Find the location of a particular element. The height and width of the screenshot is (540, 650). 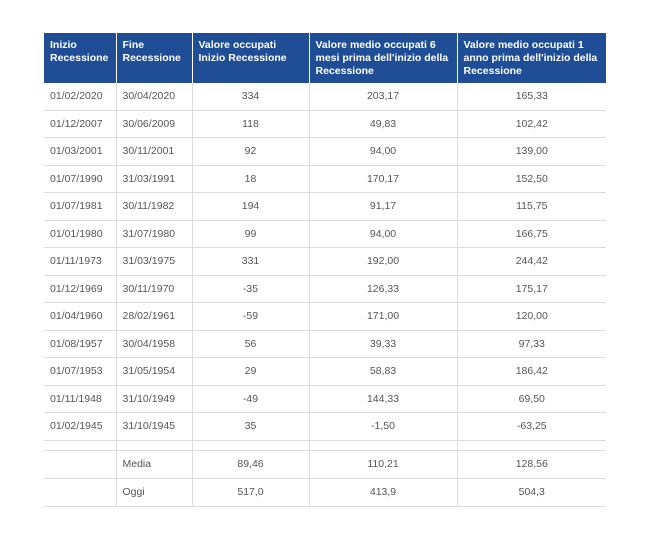

table-cell: -49 is located at coordinates (251, 399).